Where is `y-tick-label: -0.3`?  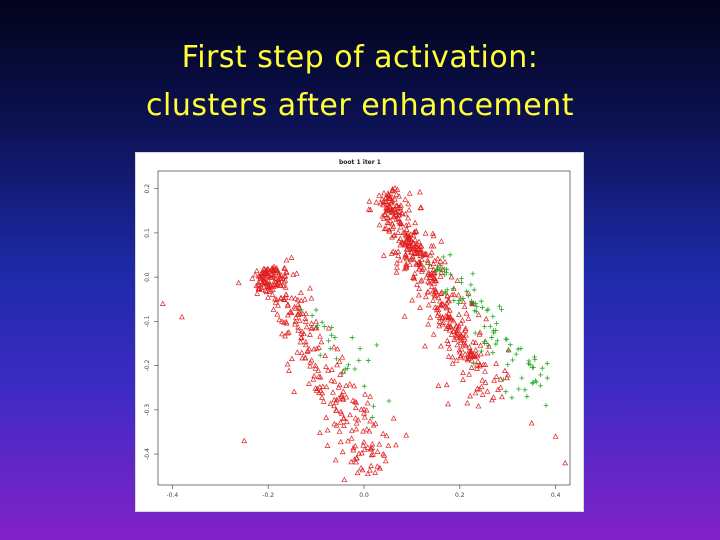 y-tick-label: -0.3 is located at coordinates (147, 410).